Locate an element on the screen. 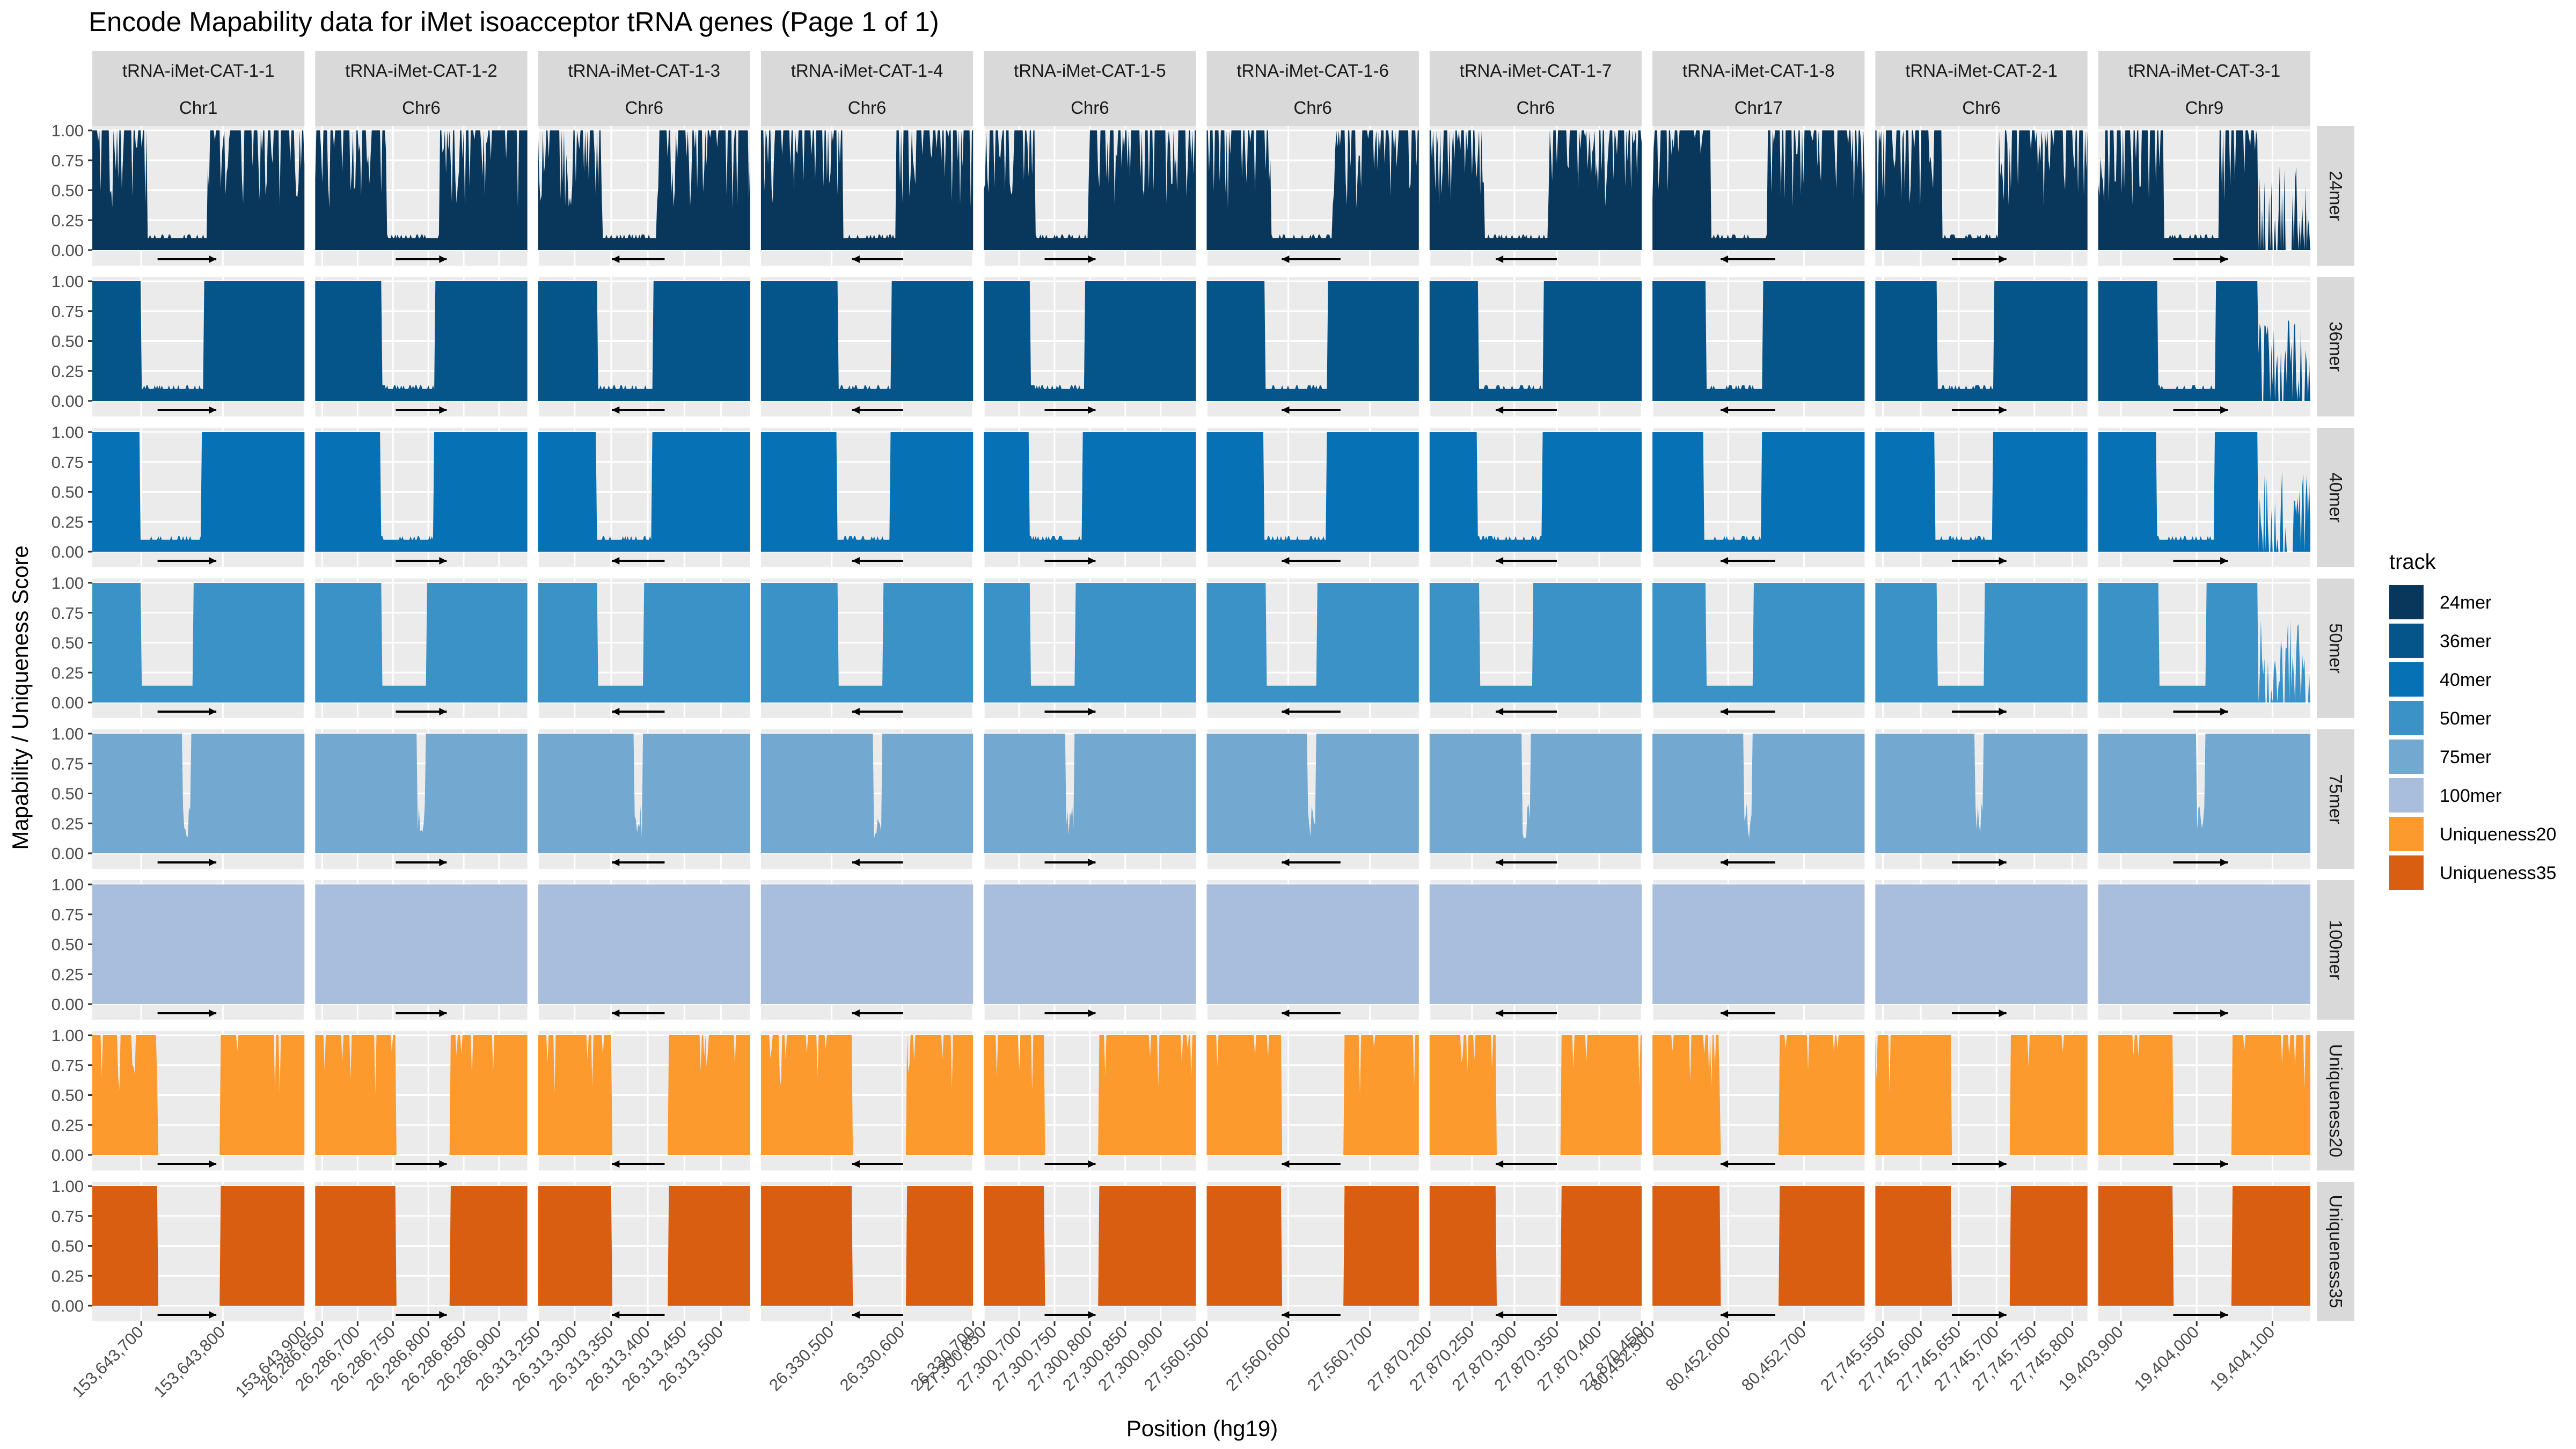 The height and width of the screenshot is (1449, 2576). track-strip-label: 50mer is located at coordinates (2336, 648).